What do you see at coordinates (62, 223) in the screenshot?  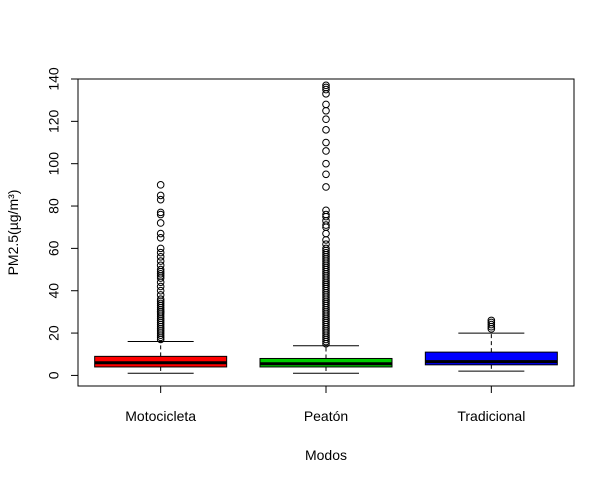 I see `y-axis: 0 20 40 60 80 100 120 140` at bounding box center [62, 223].